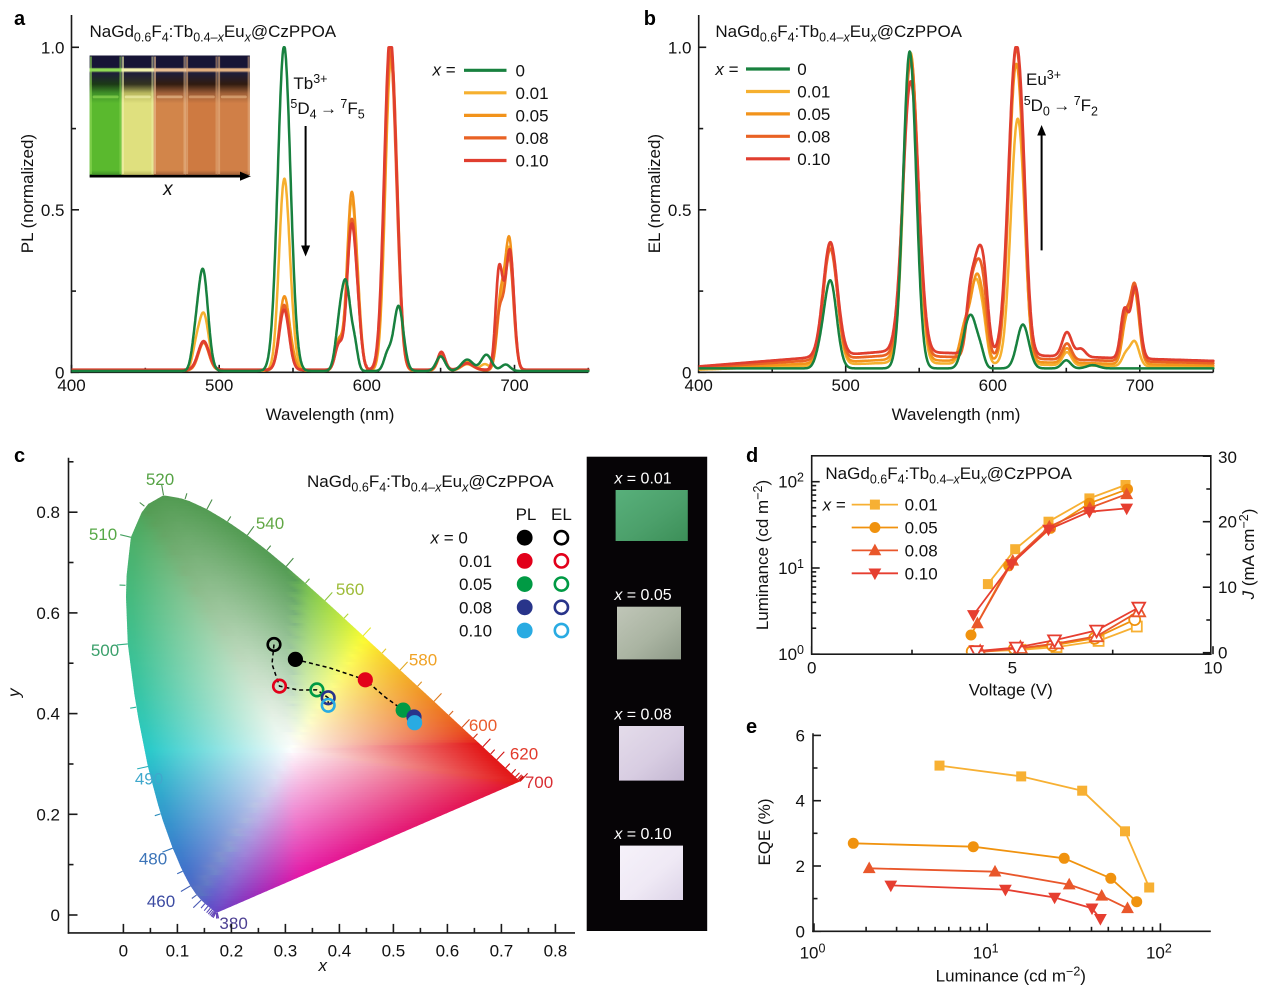 This screenshot has width=1268, height=995. Describe the element at coordinates (270, 523) in the screenshot. I see `svg-text: 540` at that location.